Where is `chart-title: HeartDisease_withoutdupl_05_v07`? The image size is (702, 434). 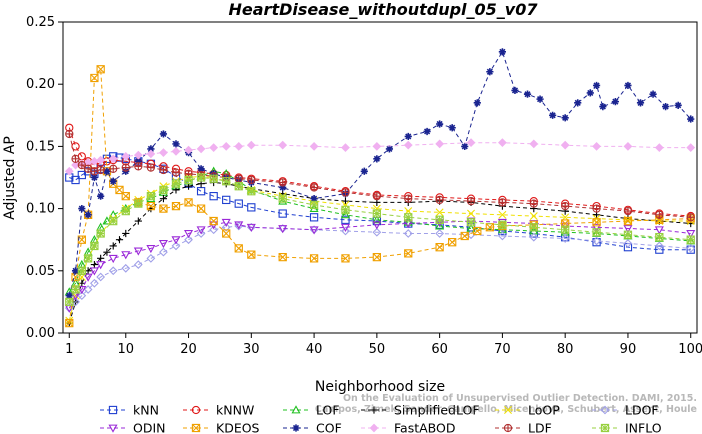 chart-title: HeartDisease_withoutdupl_05_v07 is located at coordinates (384, 9).